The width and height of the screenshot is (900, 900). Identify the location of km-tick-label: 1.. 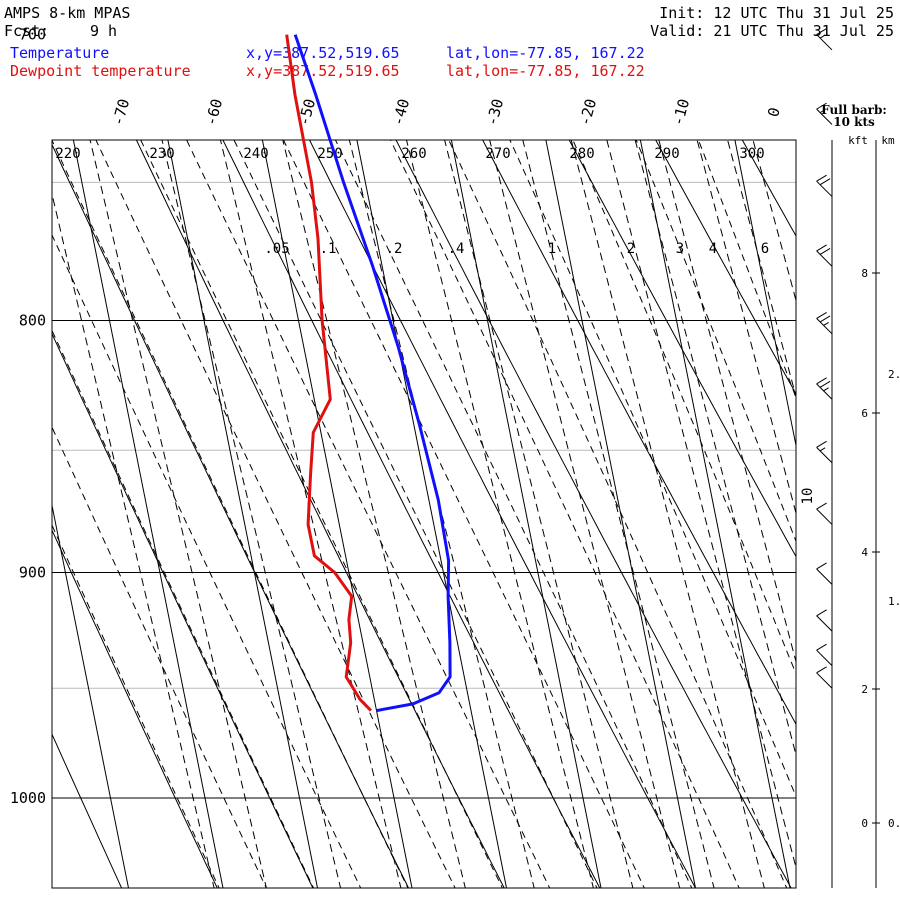
(894, 601).